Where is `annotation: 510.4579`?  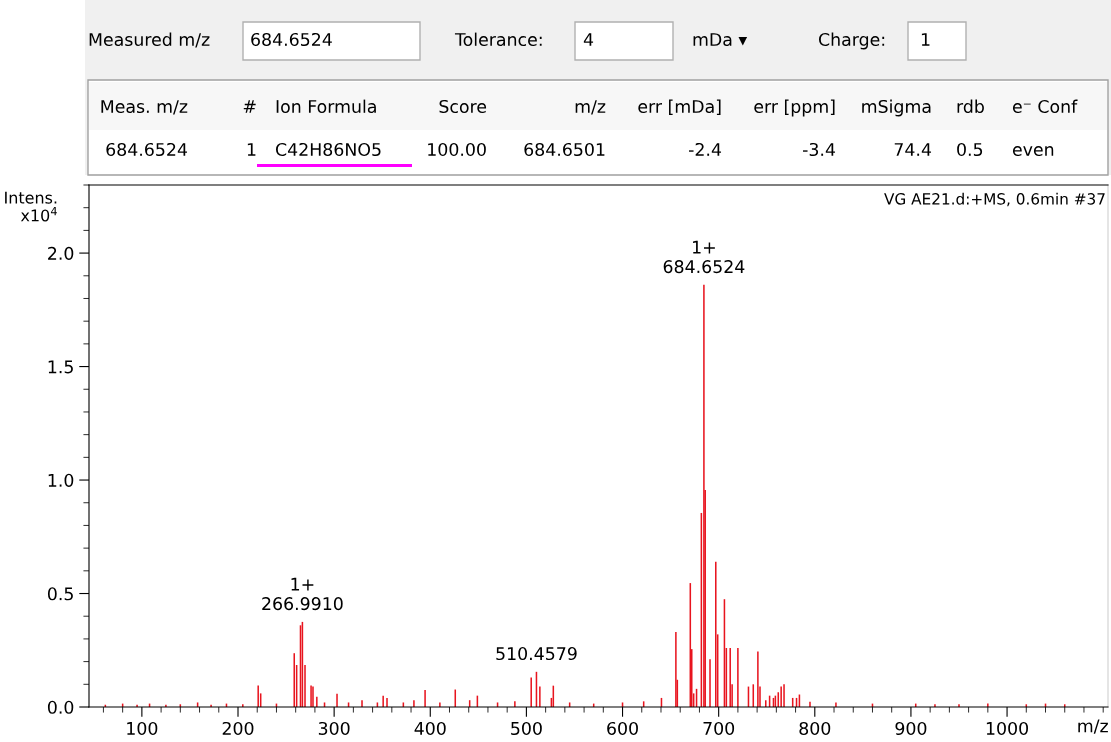
annotation: 510.4579 is located at coordinates (536, 653).